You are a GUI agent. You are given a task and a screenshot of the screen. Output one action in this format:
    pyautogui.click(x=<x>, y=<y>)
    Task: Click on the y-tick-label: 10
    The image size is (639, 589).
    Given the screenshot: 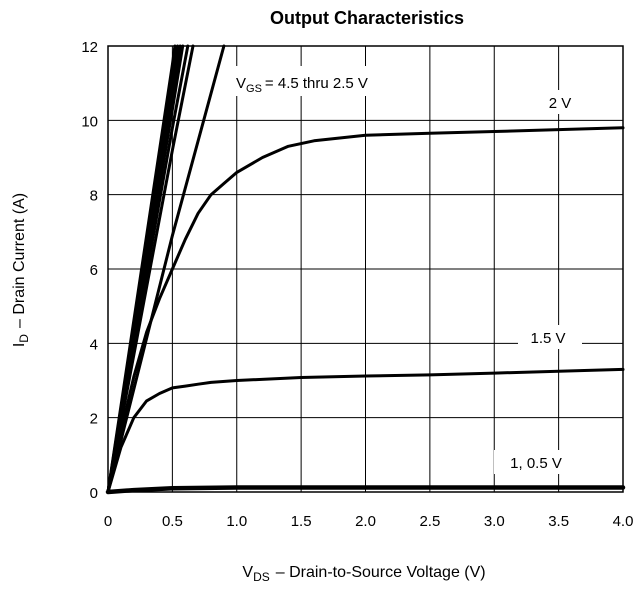 What is the action you would take?
    pyautogui.click(x=89, y=121)
    